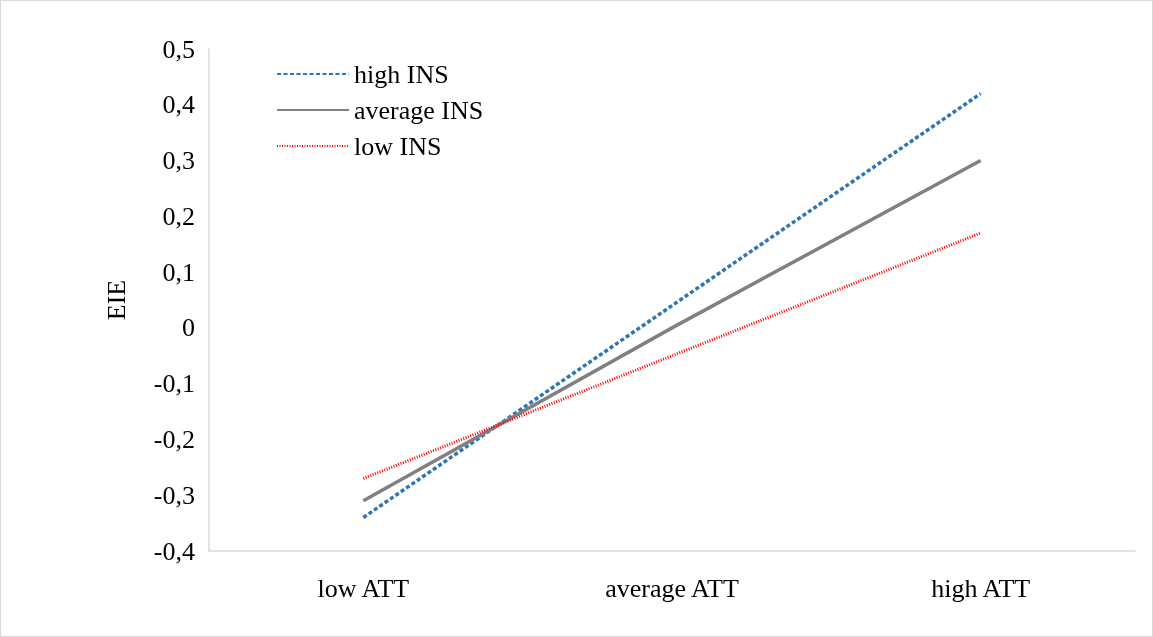 The height and width of the screenshot is (637, 1153). I want to click on y-tick-label: 0,1, so click(178, 272).